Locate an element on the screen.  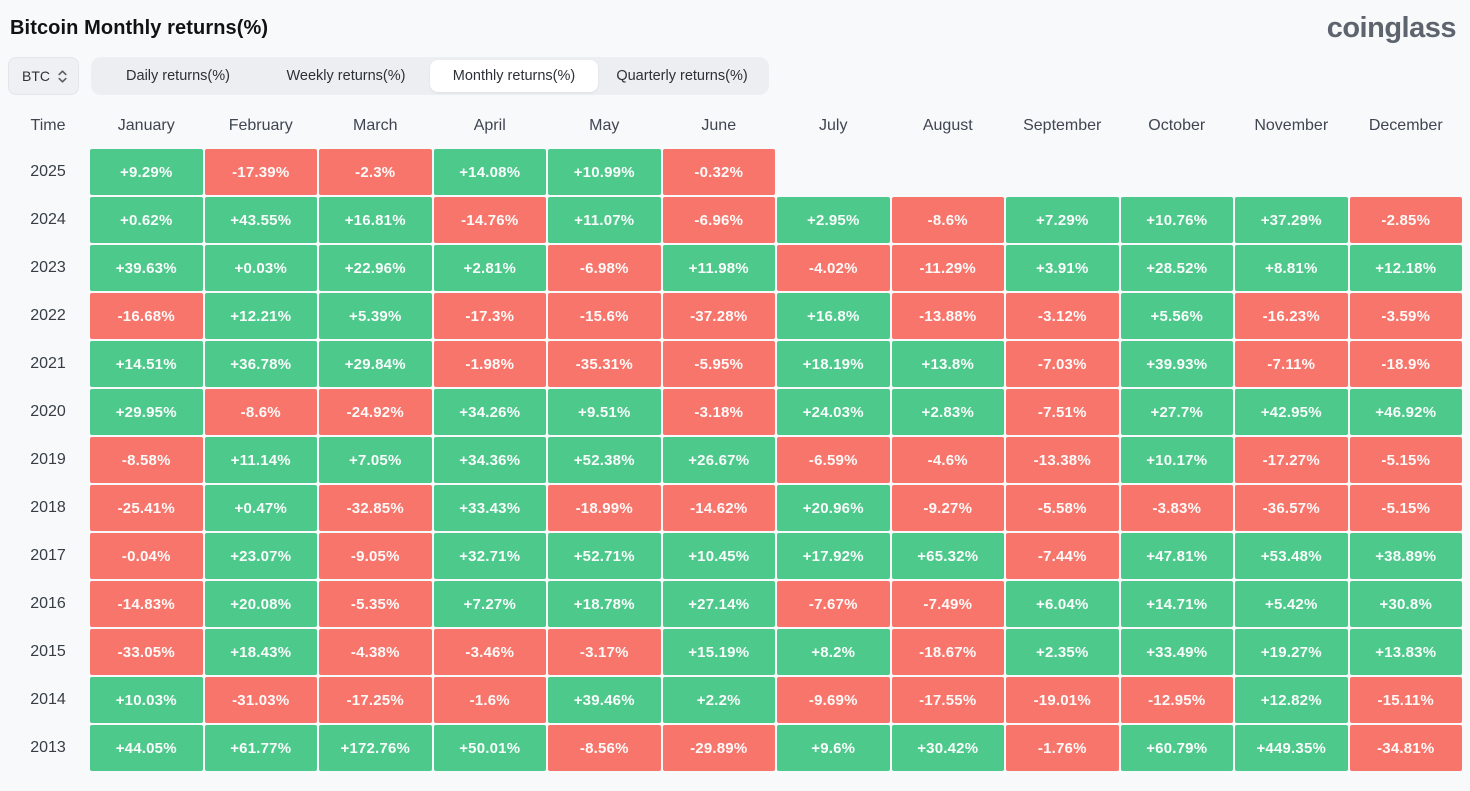
year-label: 2018 is located at coordinates (48, 507).